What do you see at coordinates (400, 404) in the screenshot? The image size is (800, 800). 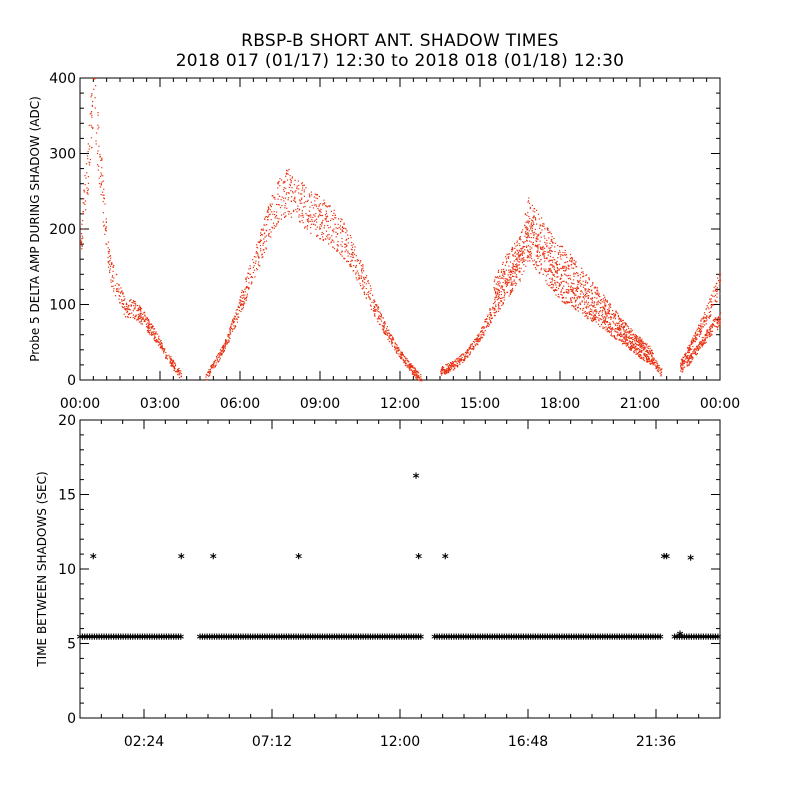 I see `x-tick-label: 12:00` at bounding box center [400, 404].